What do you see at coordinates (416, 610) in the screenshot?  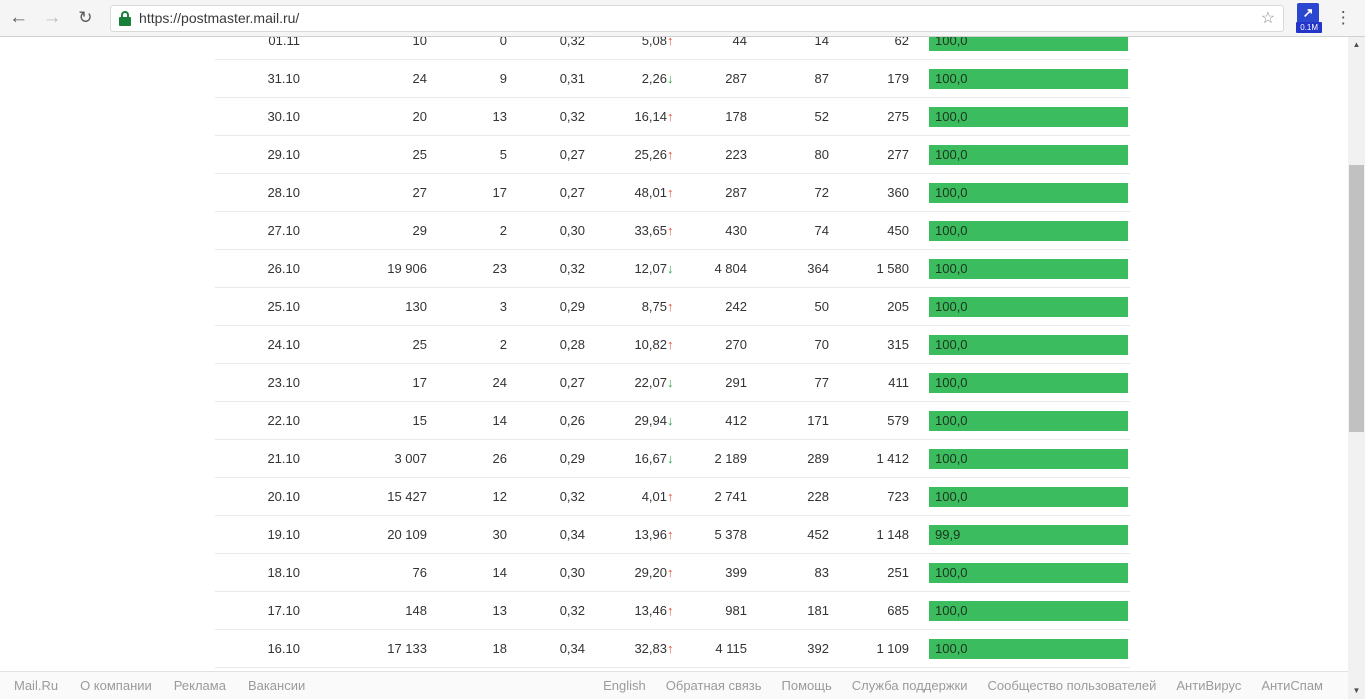 I see `value-cell: 148` at bounding box center [416, 610].